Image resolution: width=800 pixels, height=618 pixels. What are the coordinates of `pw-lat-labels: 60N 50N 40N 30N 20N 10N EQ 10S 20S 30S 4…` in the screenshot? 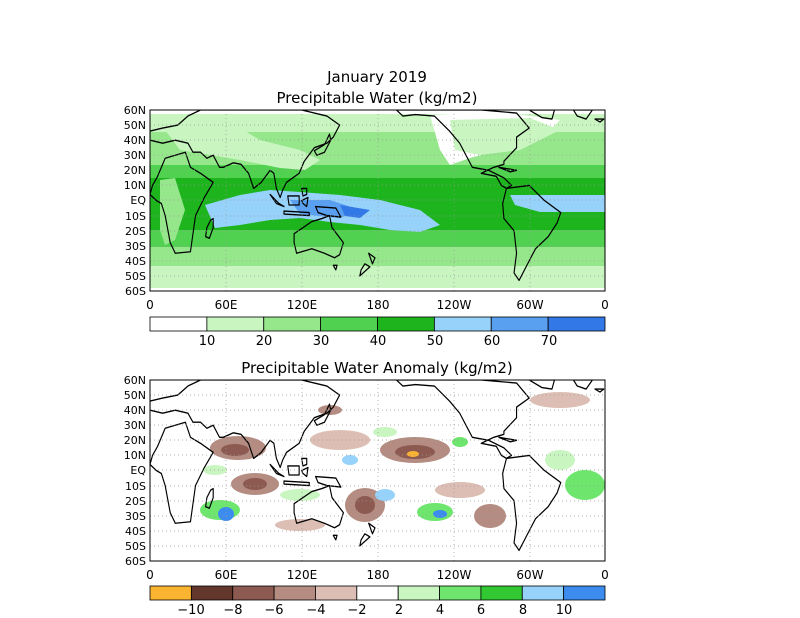 It's located at (135, 201).